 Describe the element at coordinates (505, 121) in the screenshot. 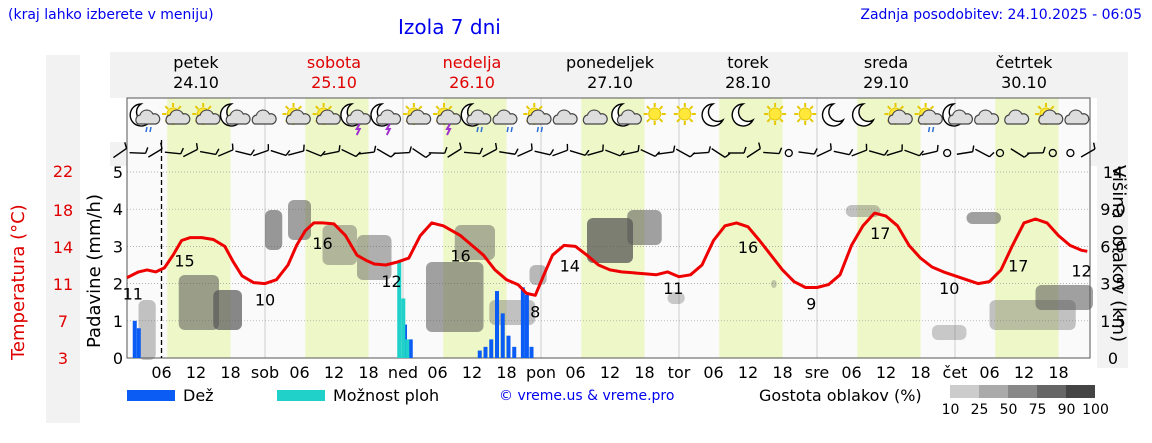

I see `cloud-rain-icon` at that location.